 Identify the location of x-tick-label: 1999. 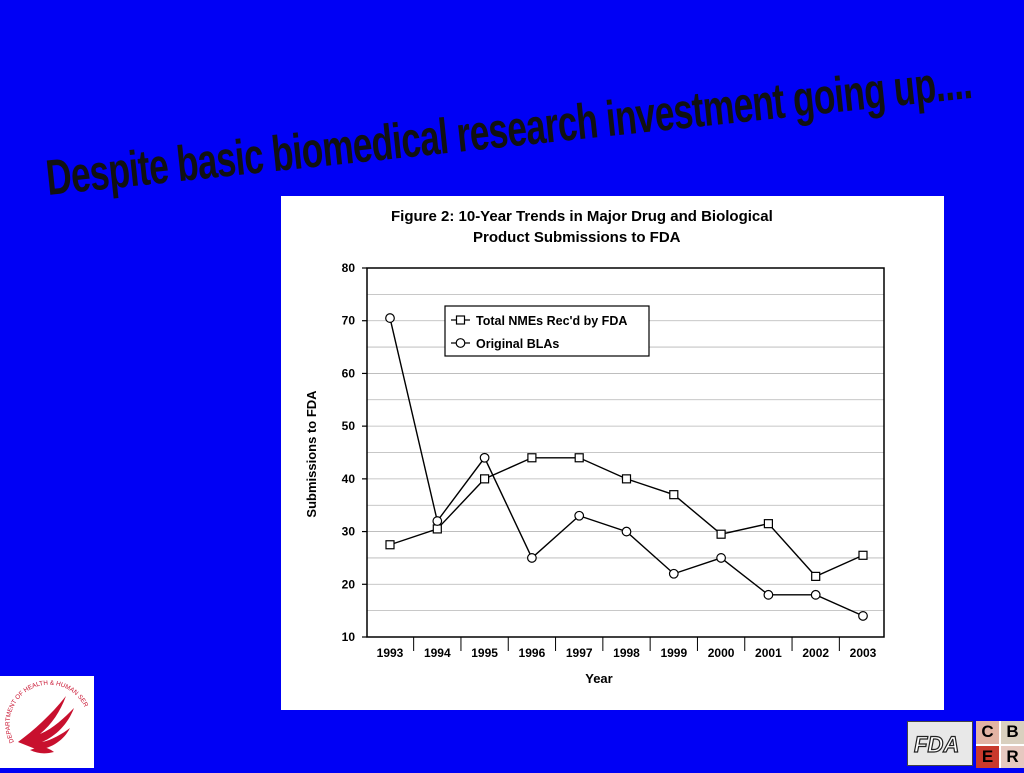
(673, 653).